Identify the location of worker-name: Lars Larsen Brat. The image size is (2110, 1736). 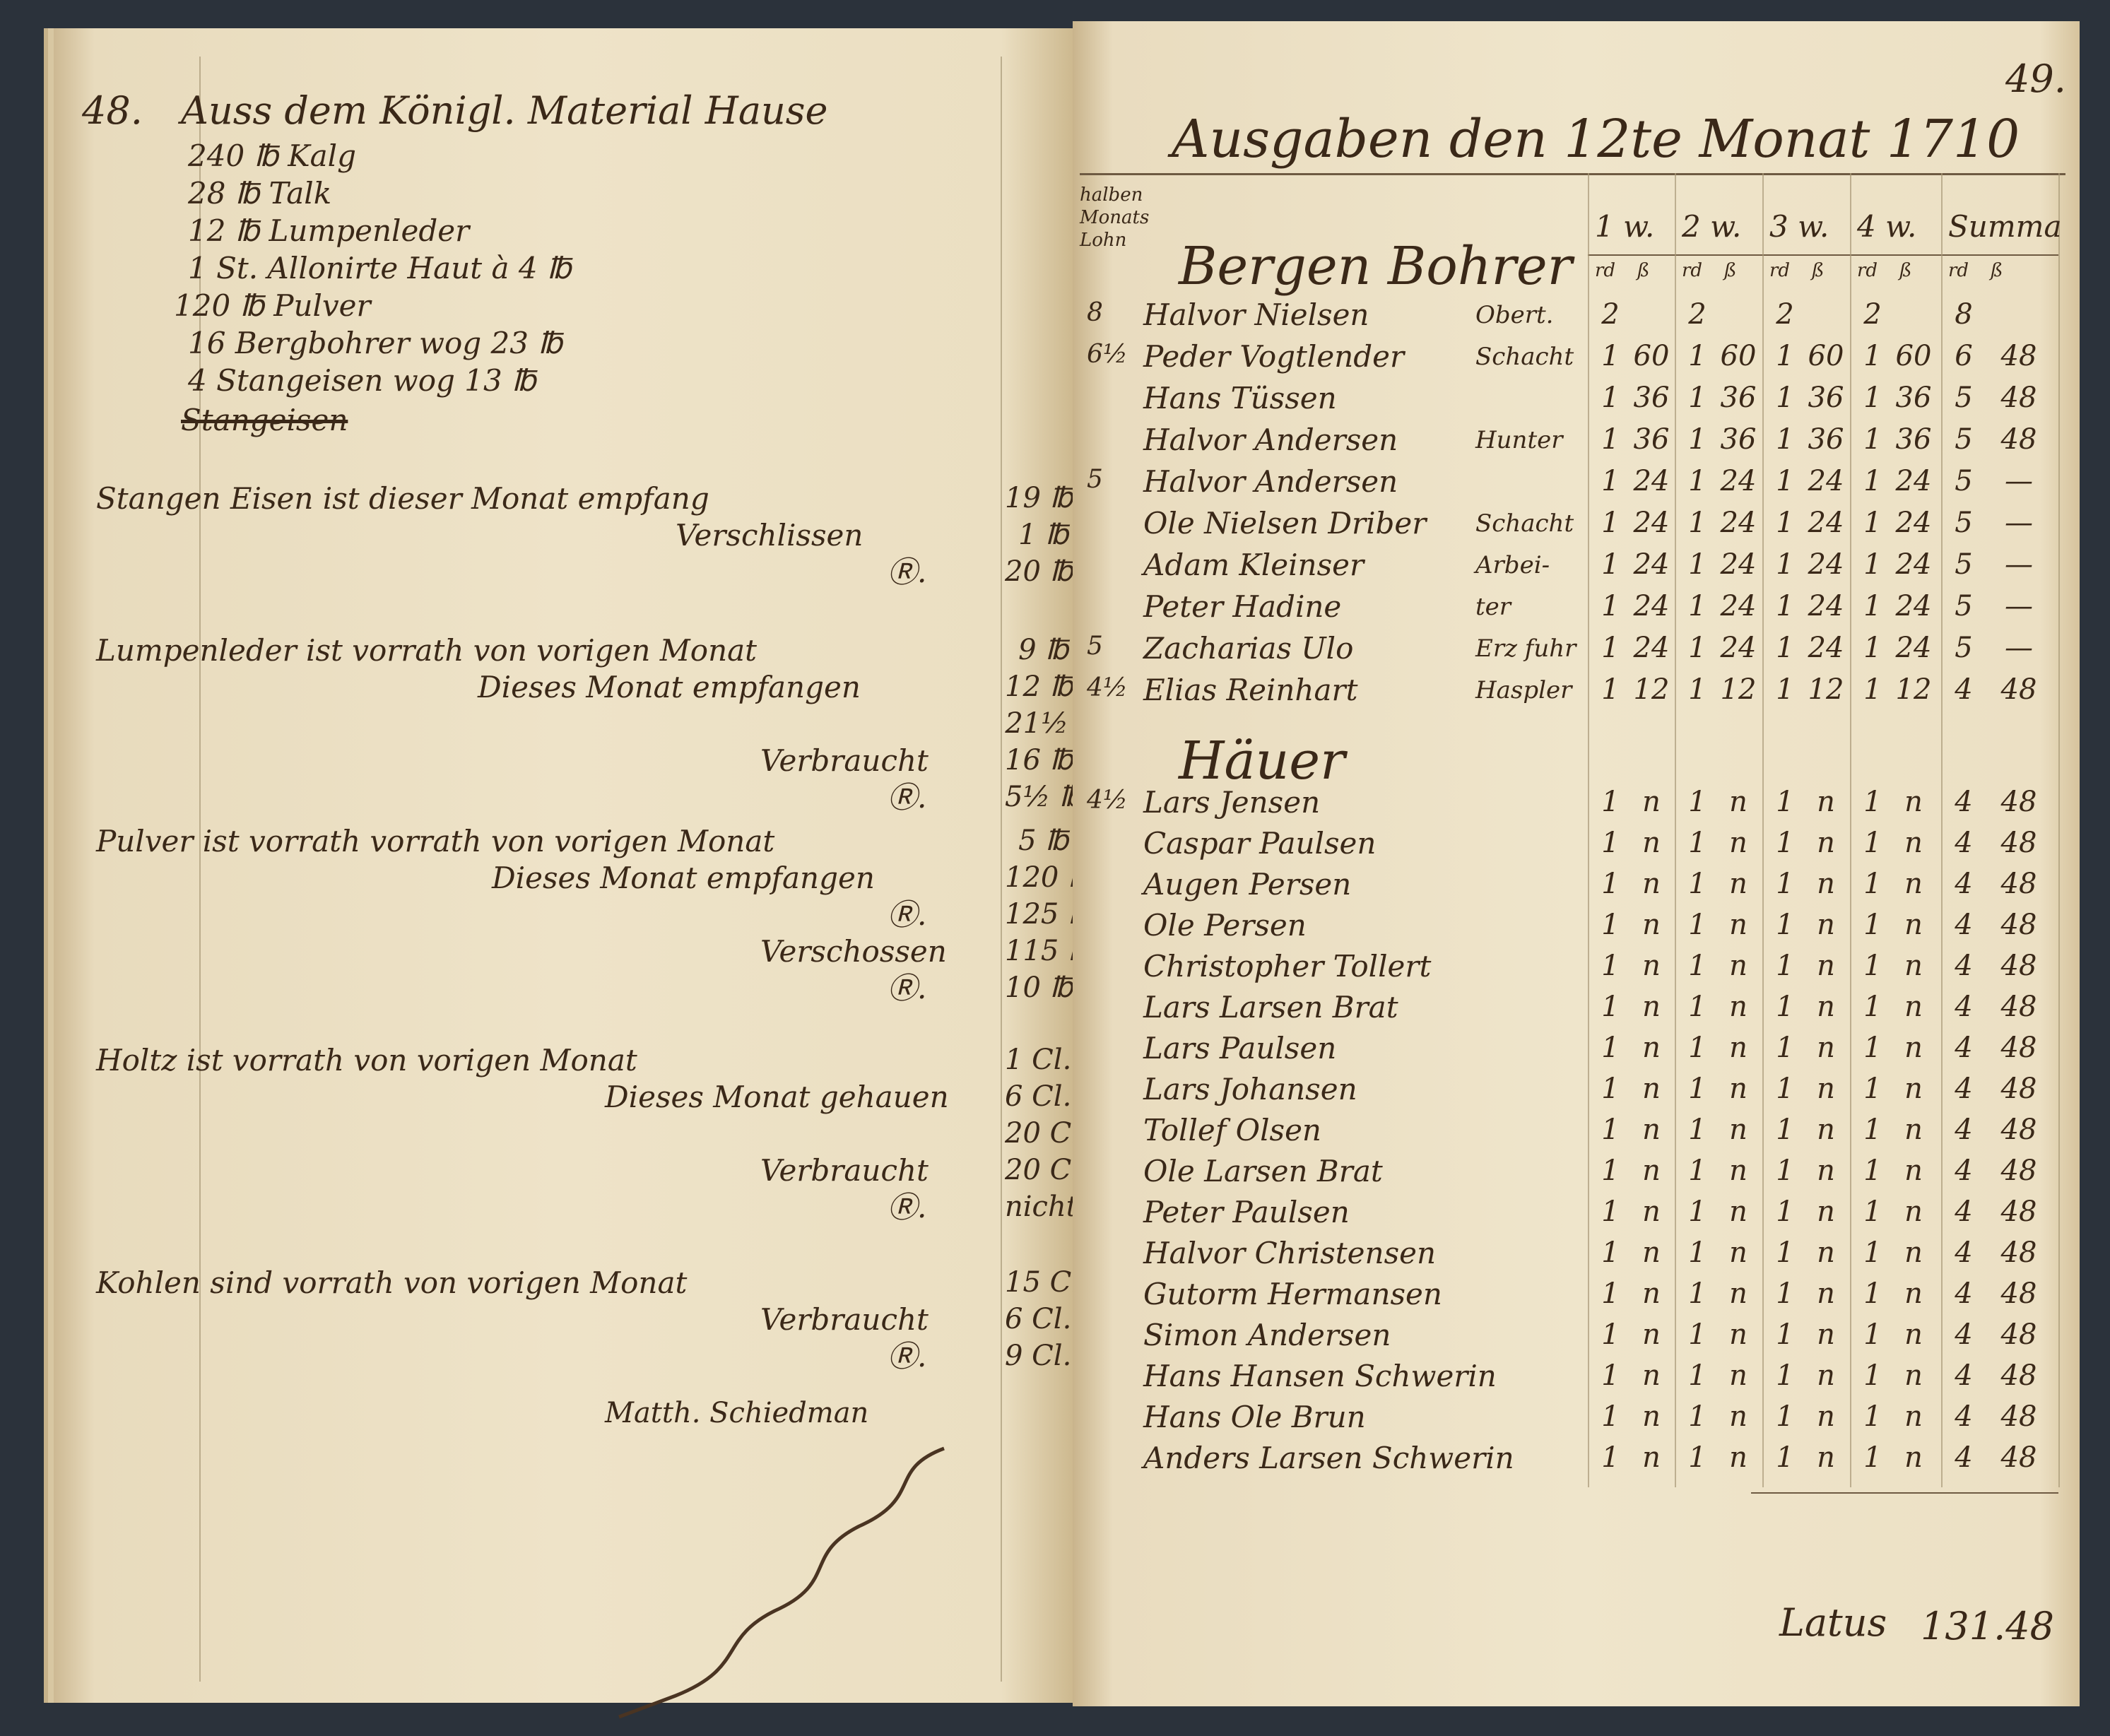
(1270, 1007).